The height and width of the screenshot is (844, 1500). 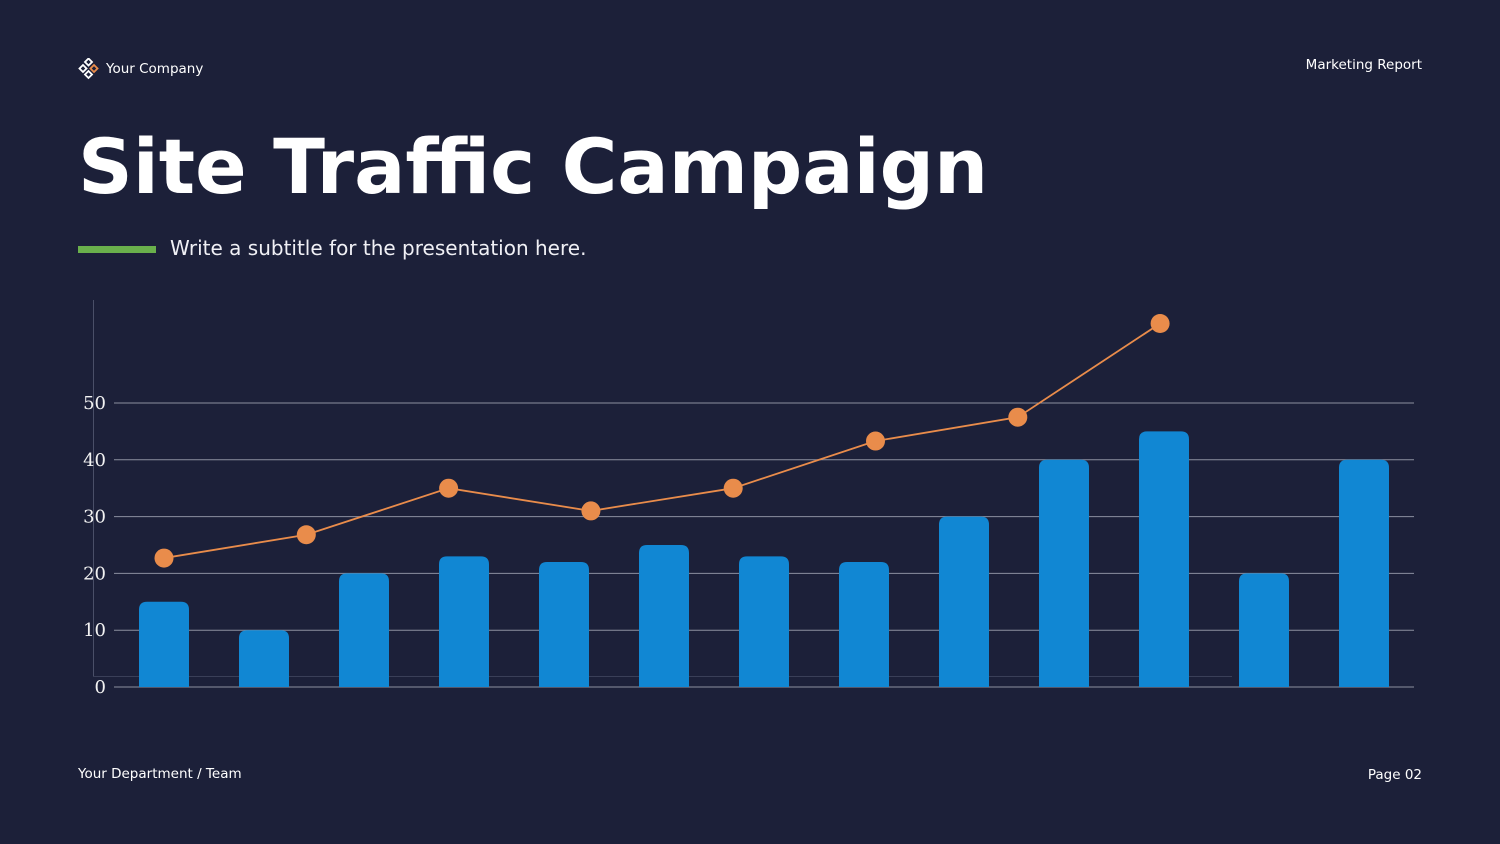 I want to click on y-tick-label: 30, so click(x=94, y=517).